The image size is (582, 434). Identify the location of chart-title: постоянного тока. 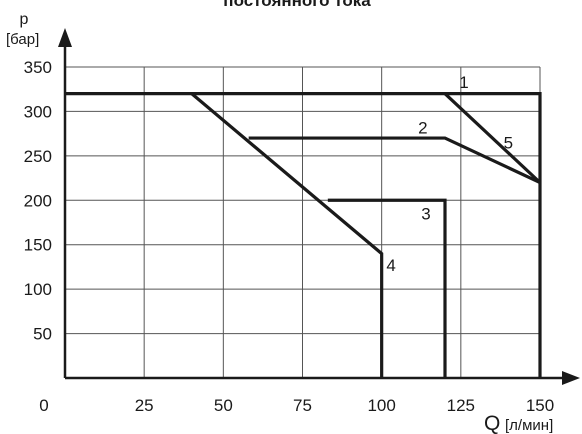
(297, 5).